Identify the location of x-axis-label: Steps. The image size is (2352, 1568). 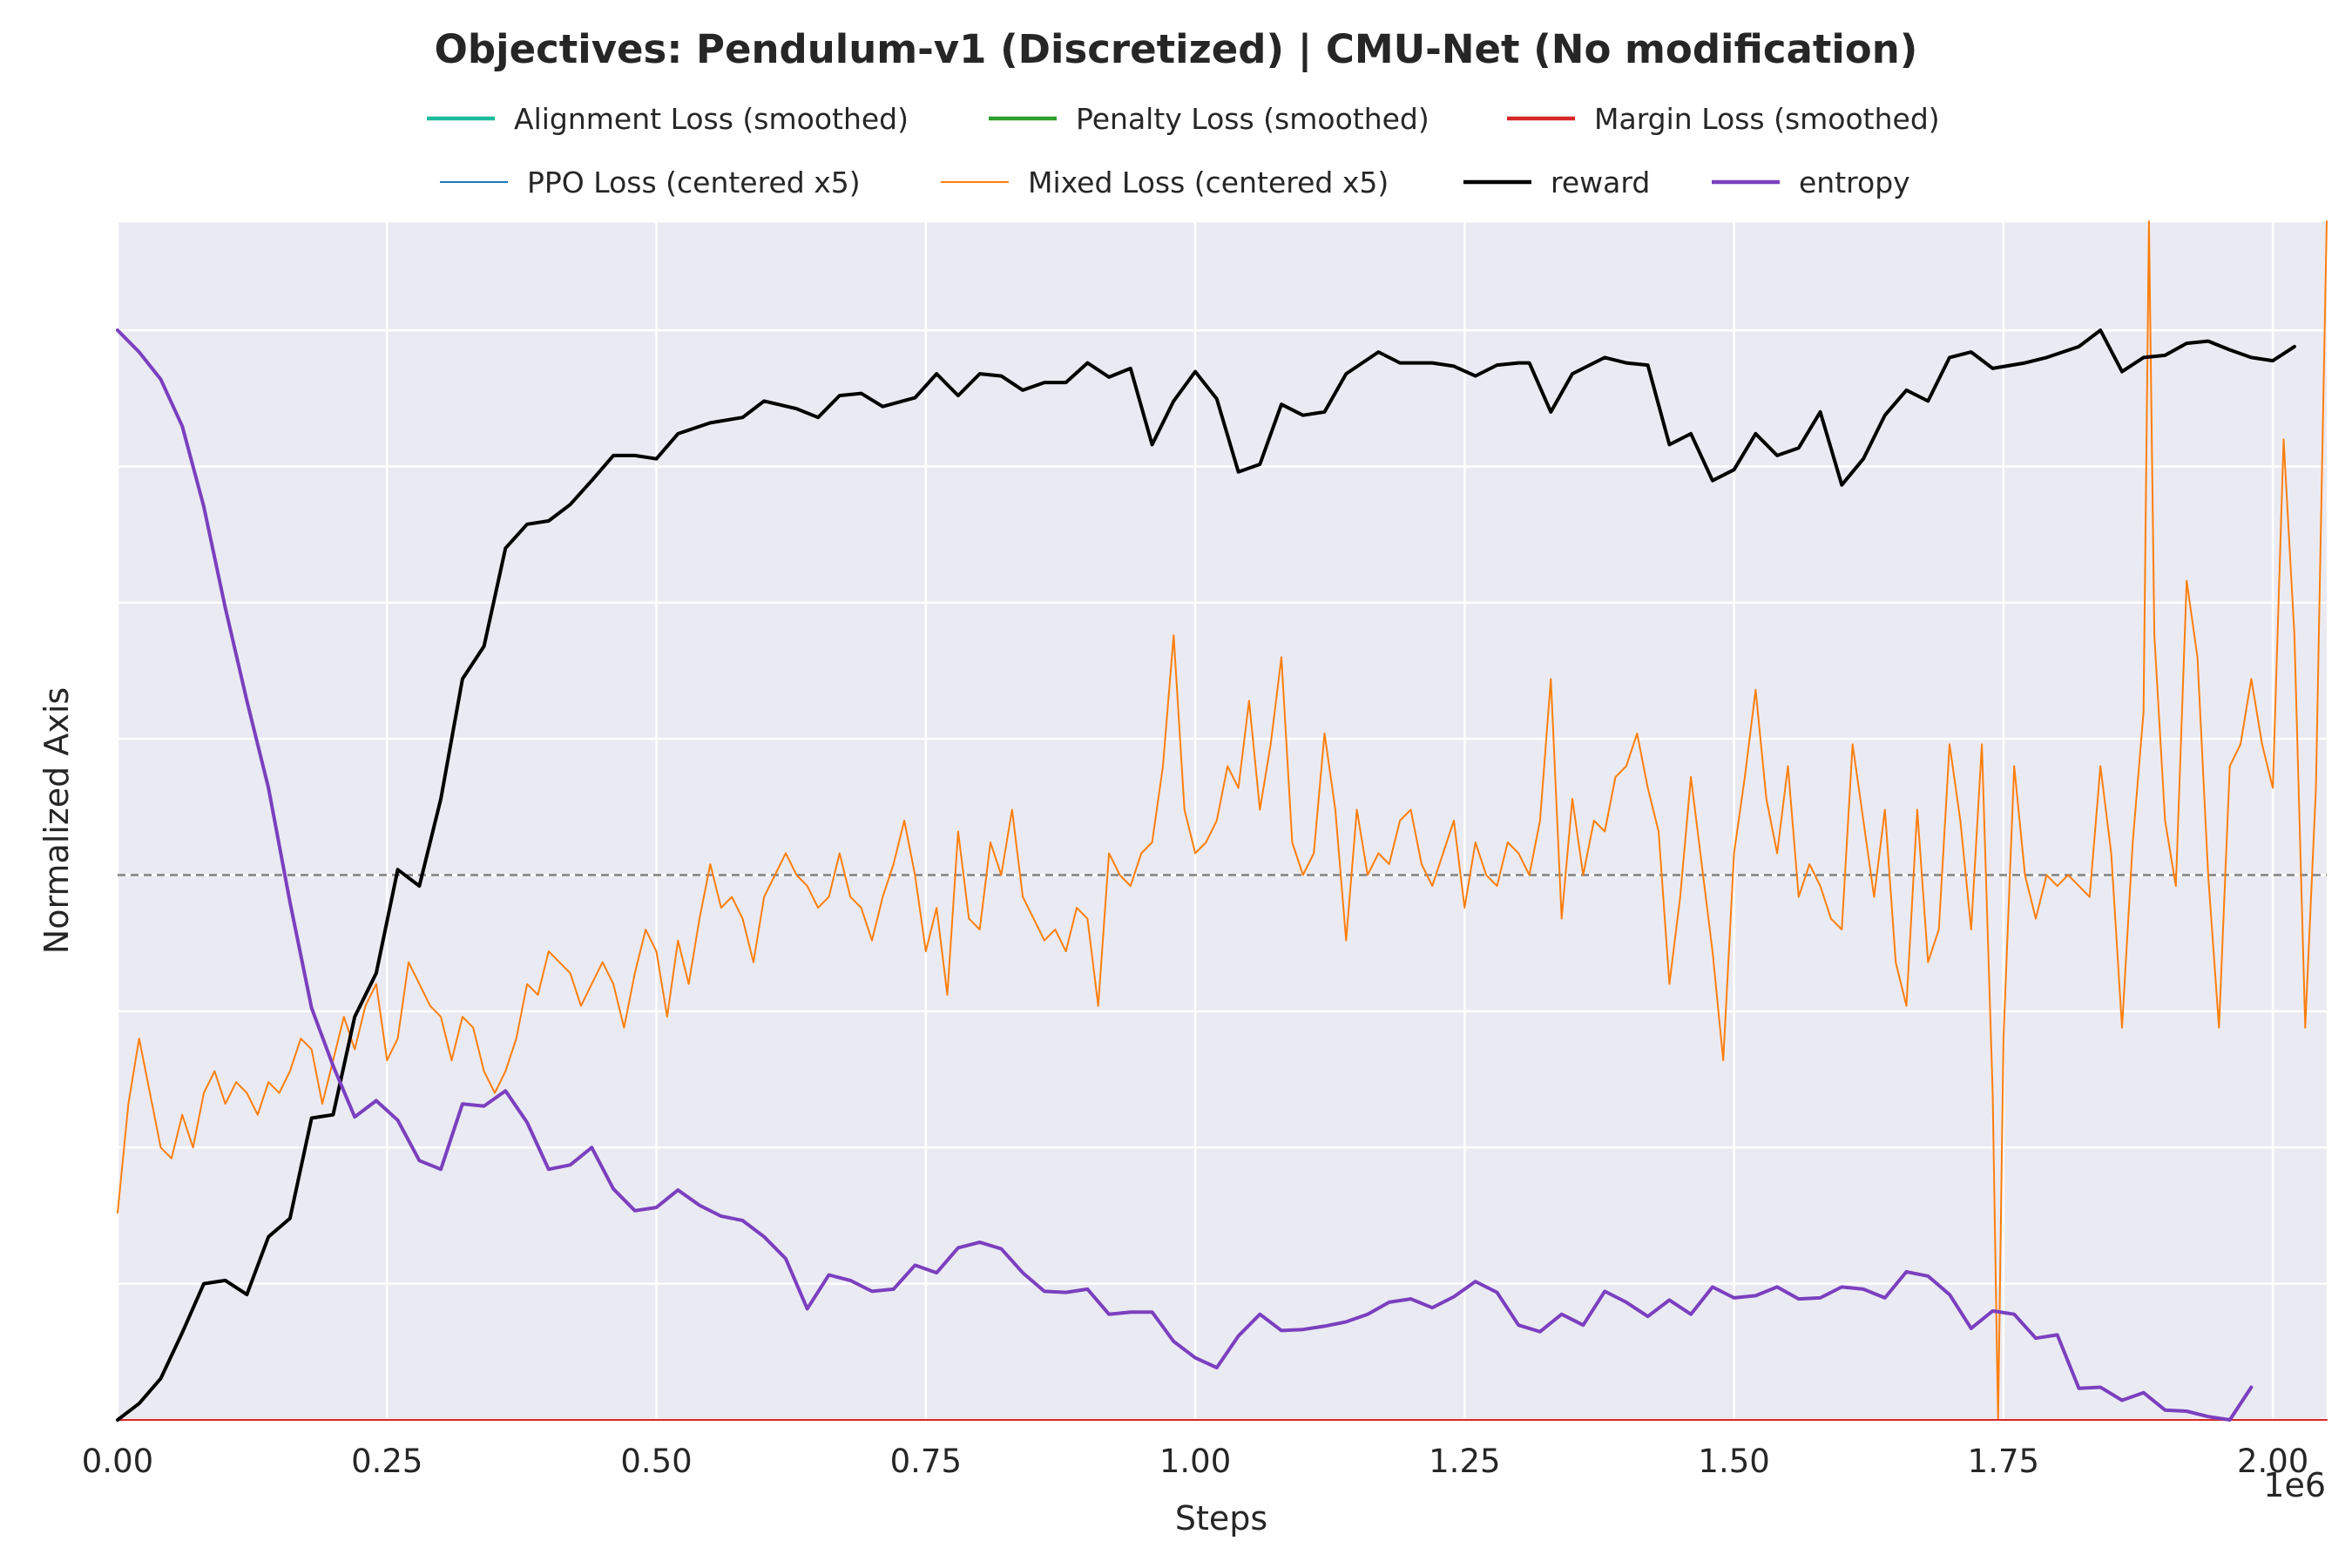
(1221, 1518).